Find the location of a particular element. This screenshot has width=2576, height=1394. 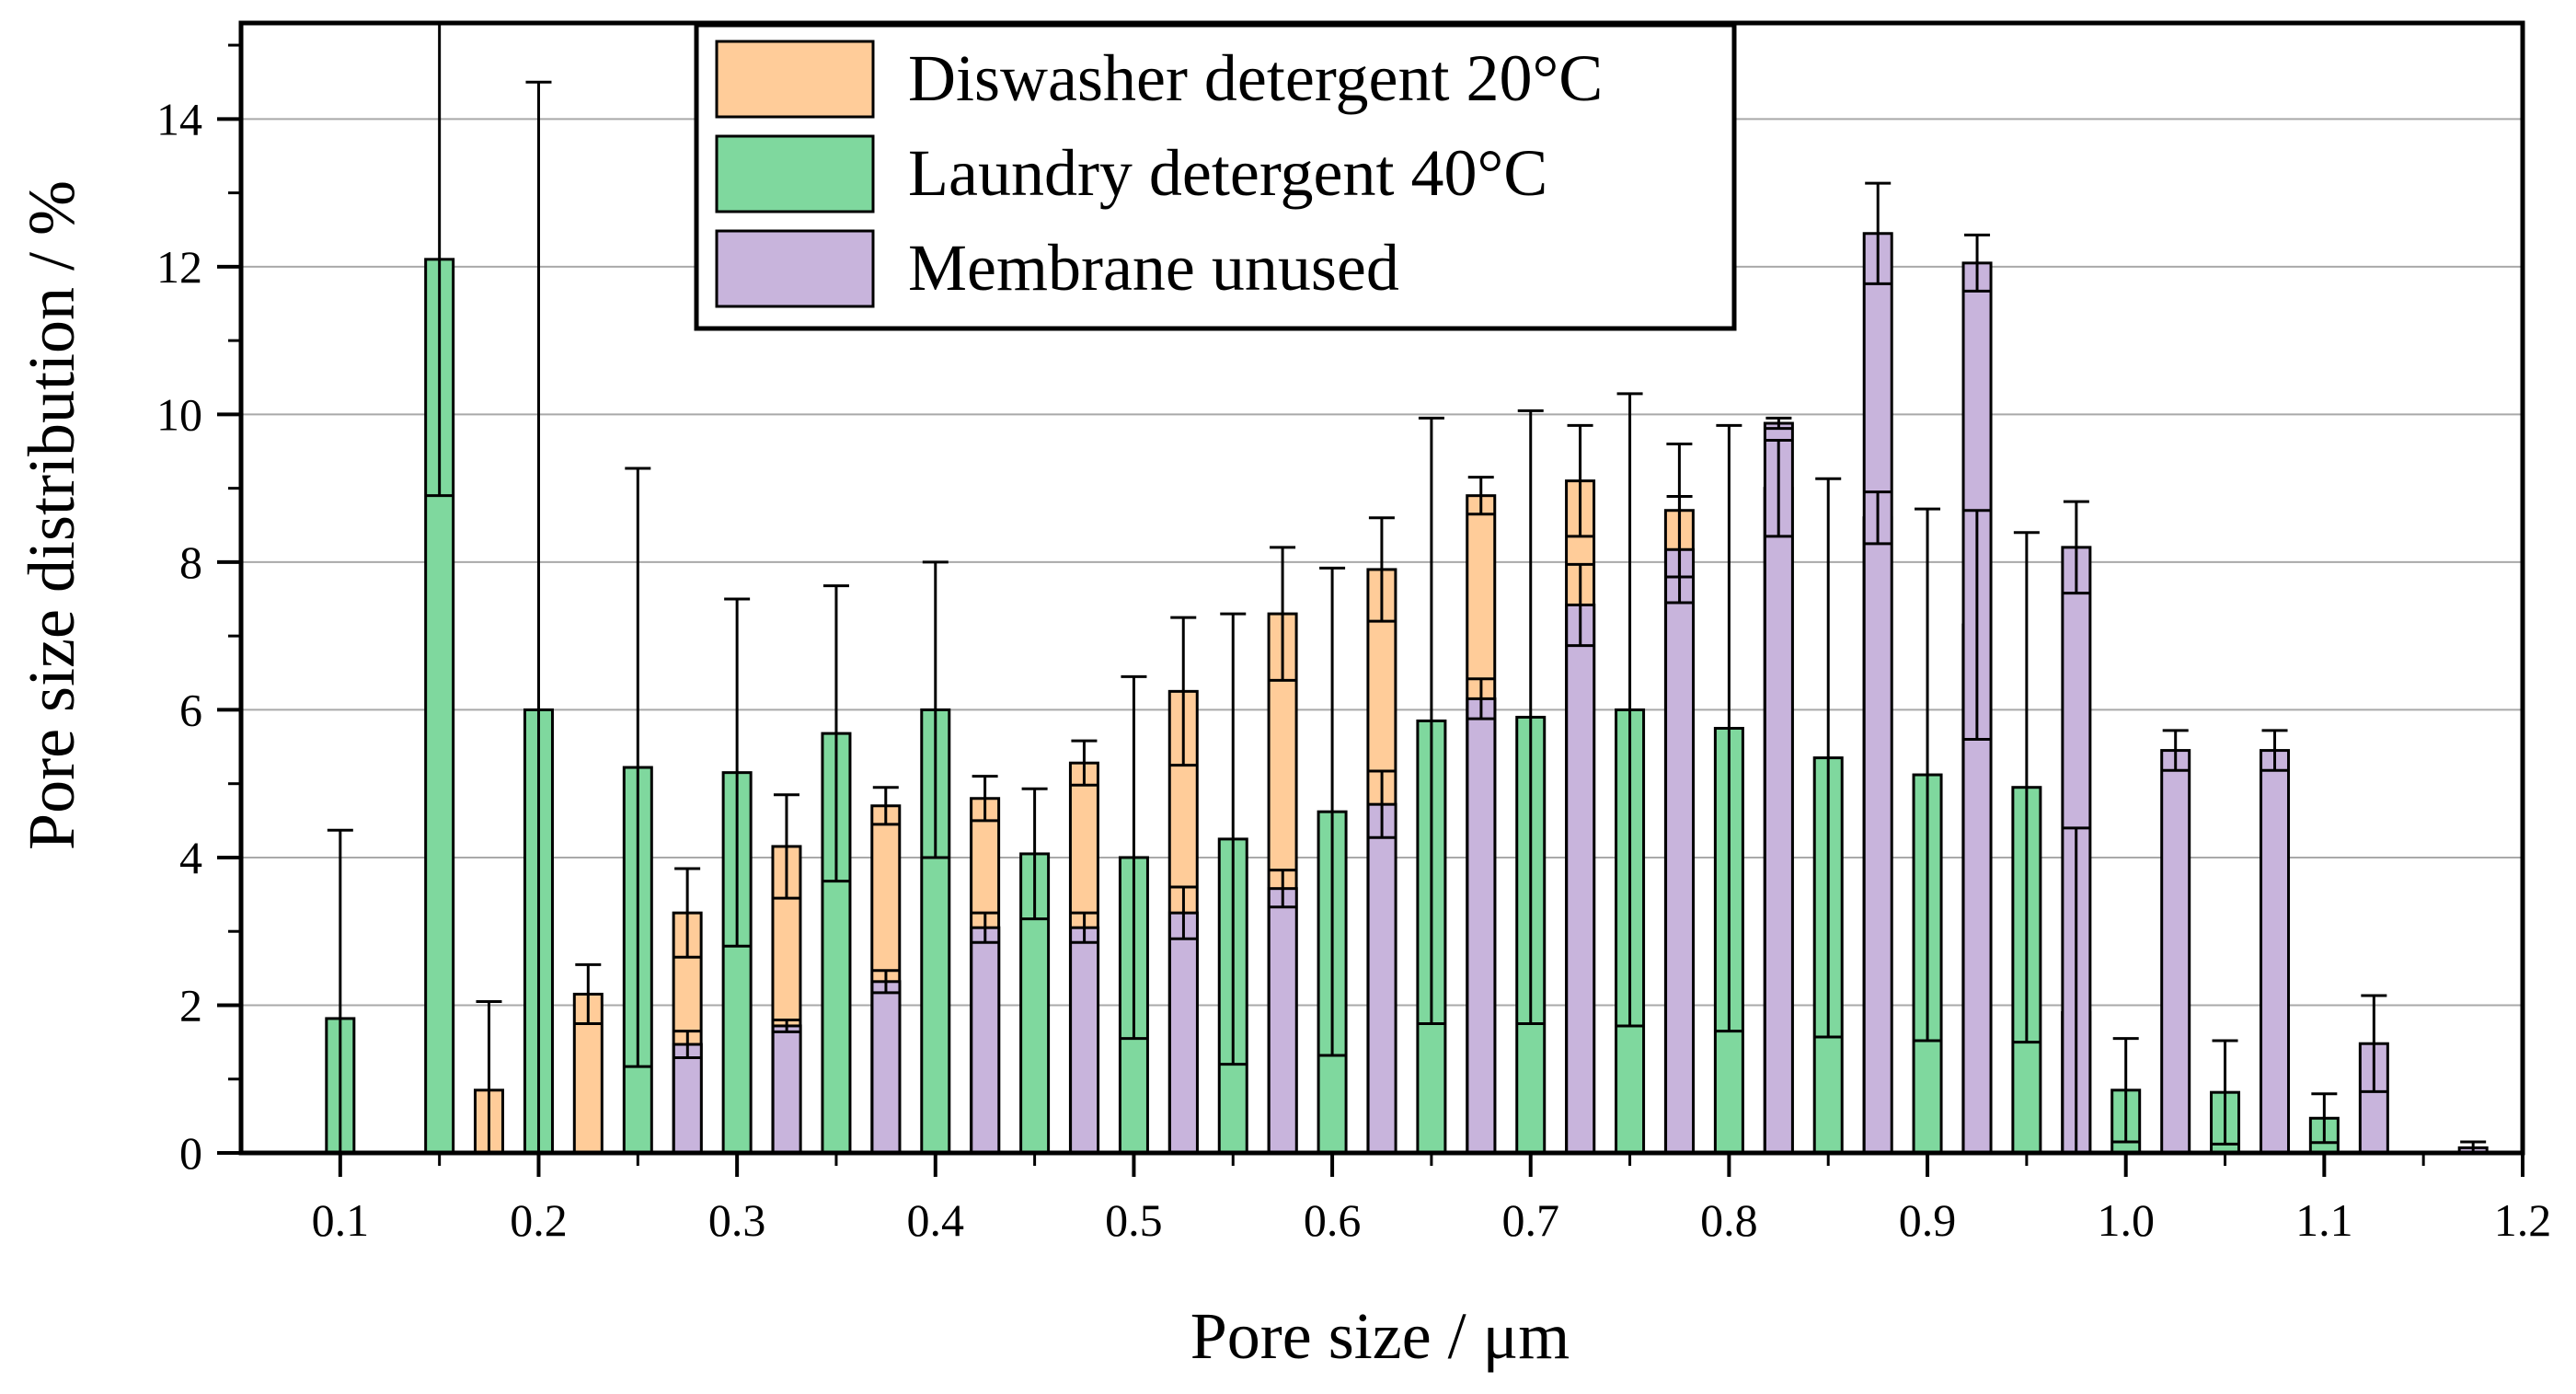

y-tick-label: 4 is located at coordinates (190, 857).